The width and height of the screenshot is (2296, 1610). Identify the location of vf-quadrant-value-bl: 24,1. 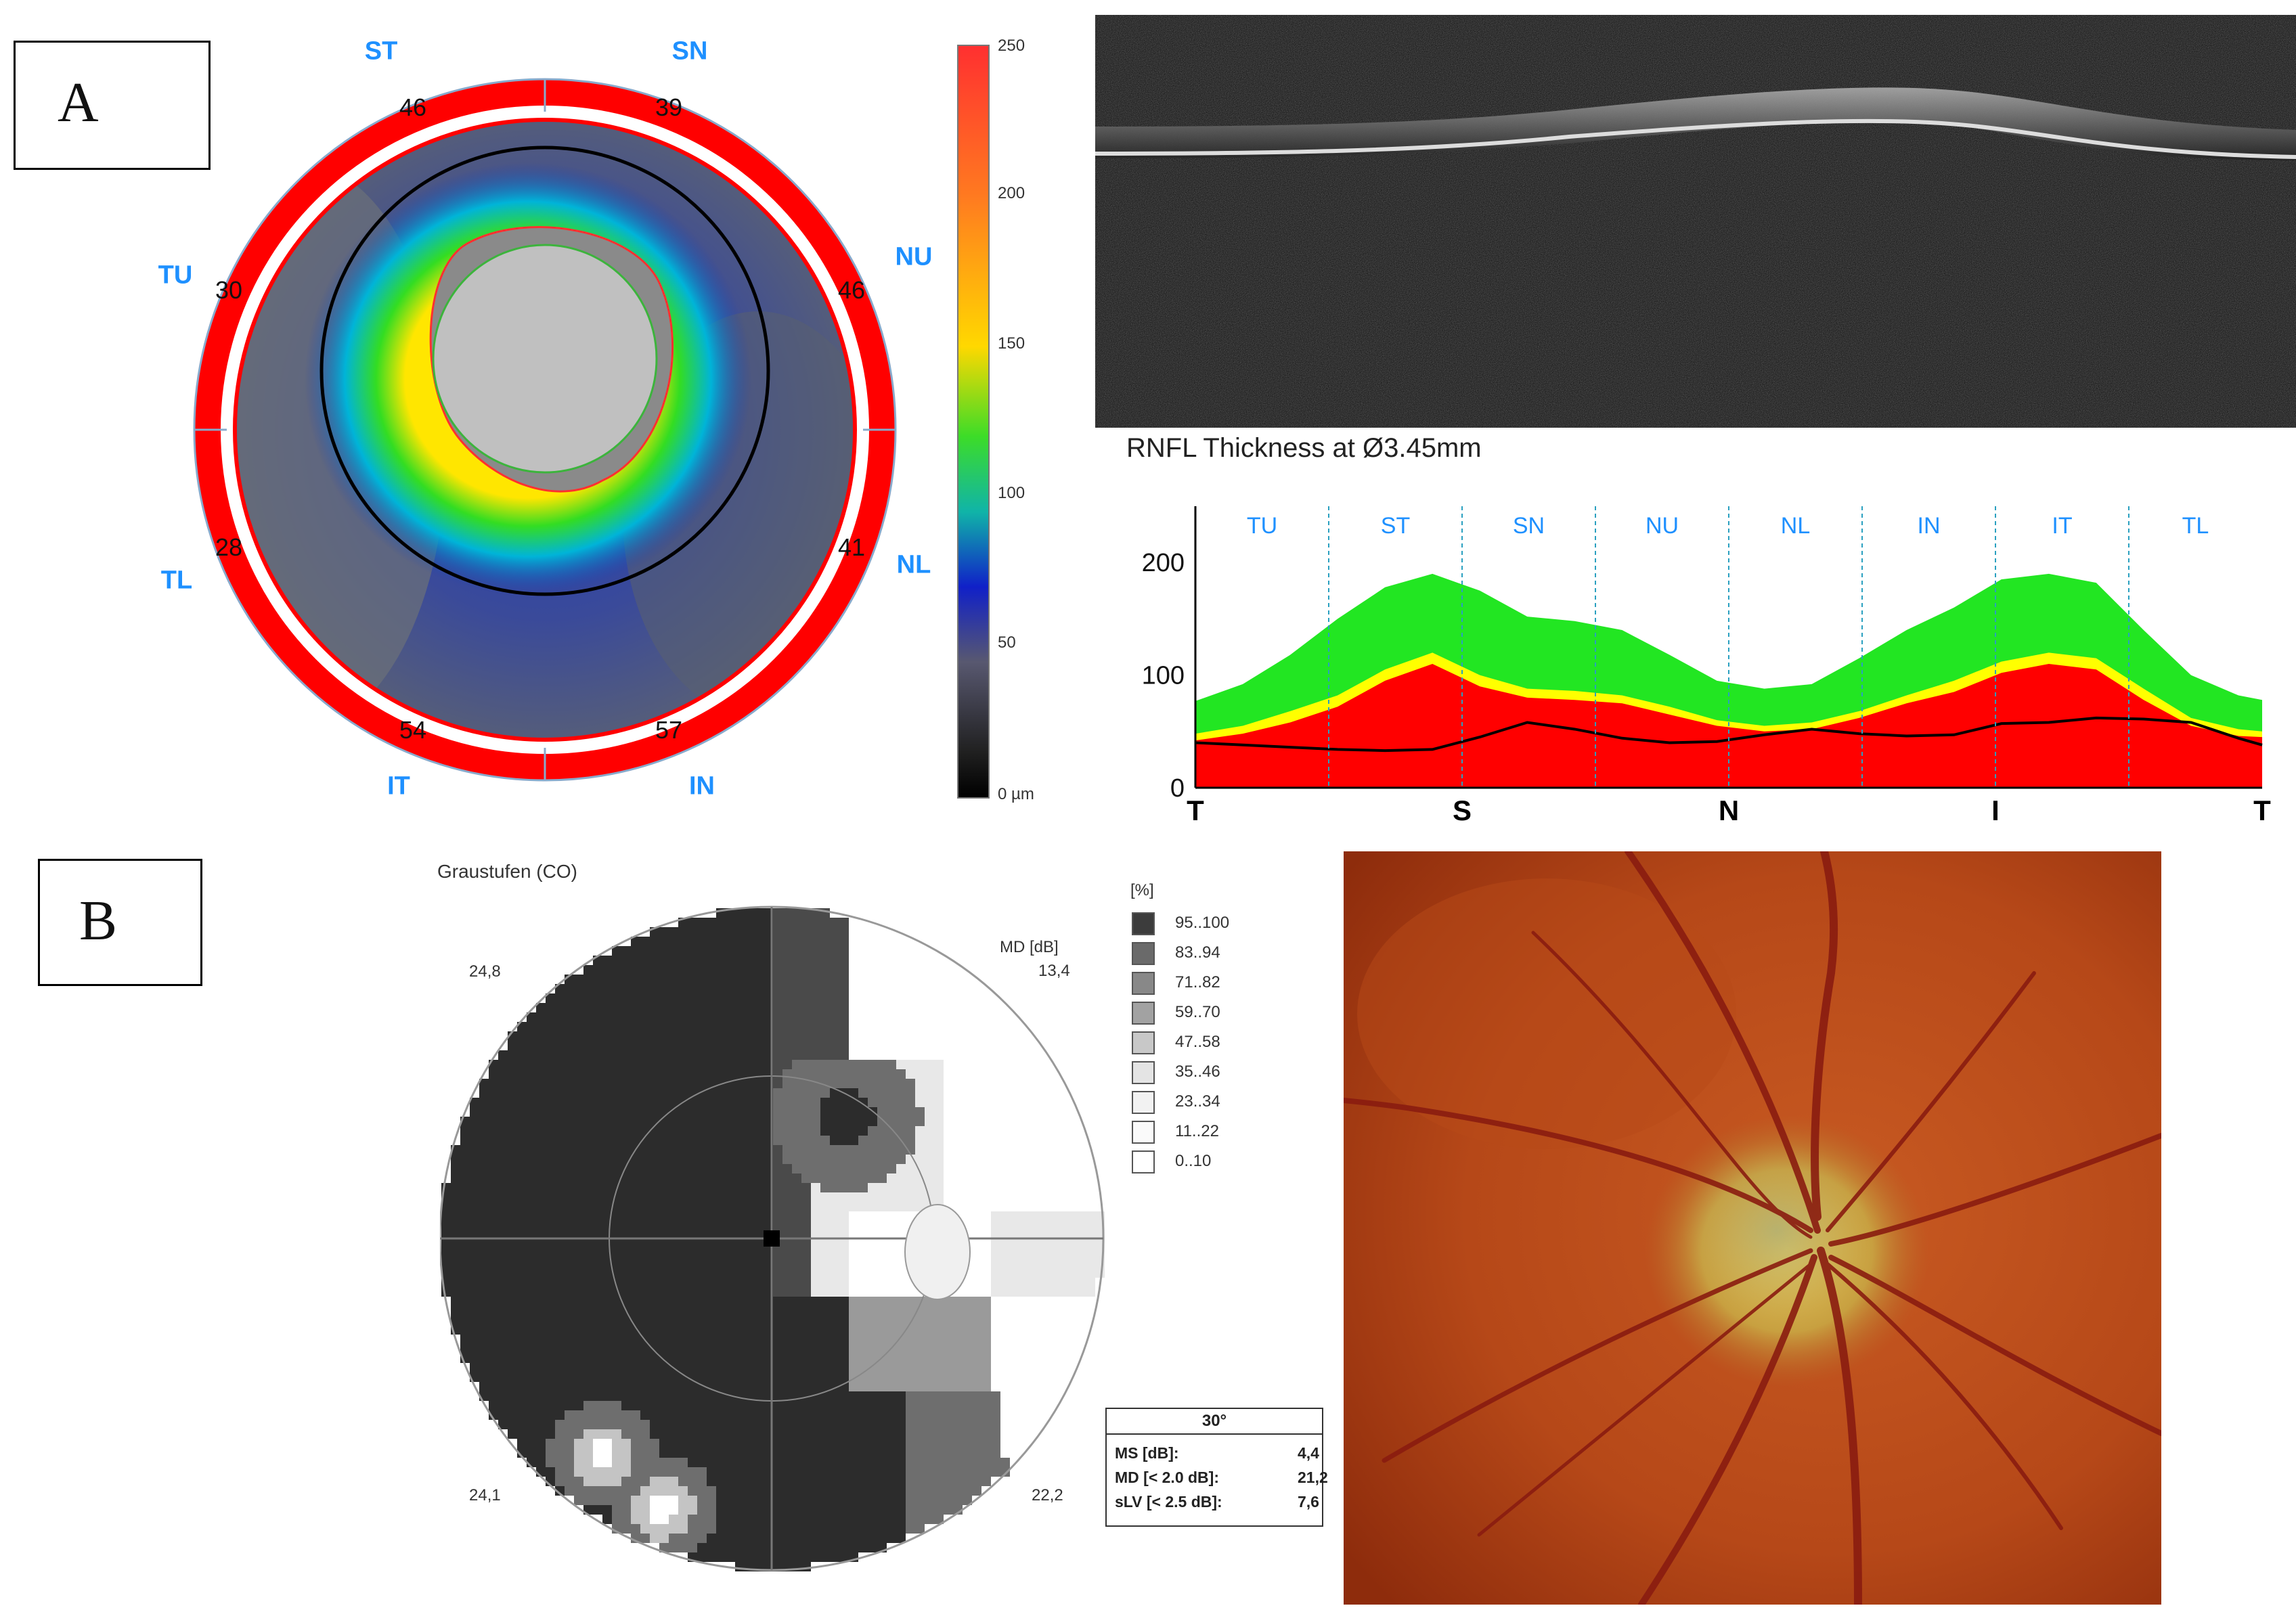
(485, 1495).